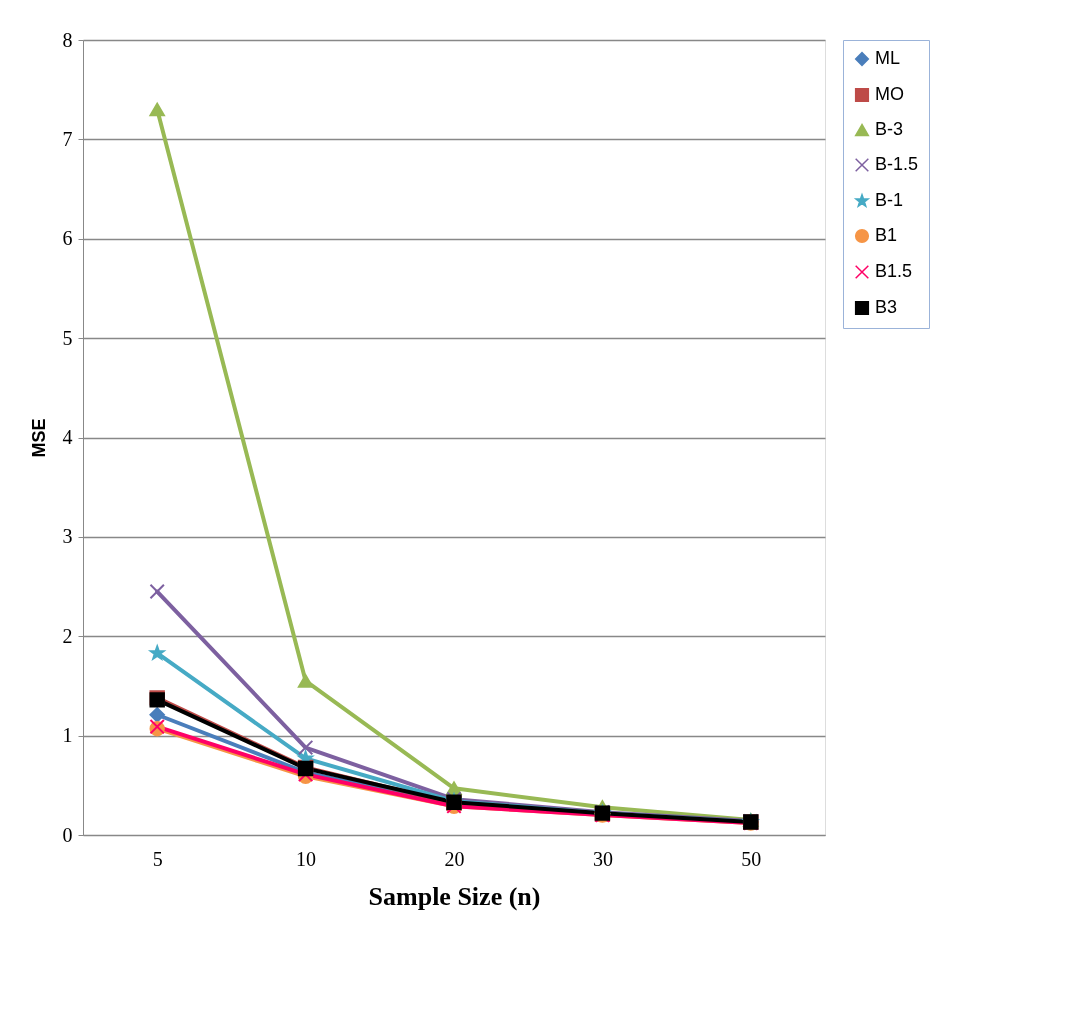  I want to click on legend-label: B-3, so click(889, 129).